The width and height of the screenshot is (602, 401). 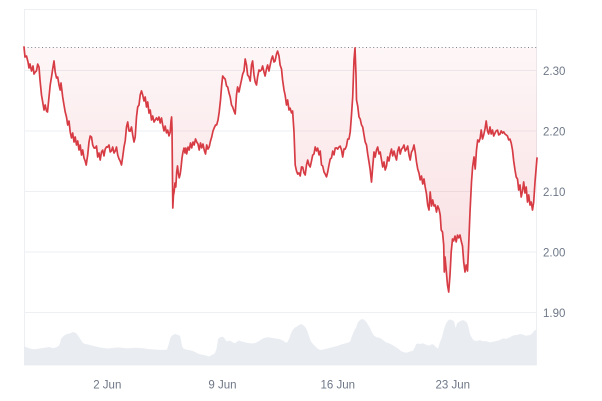 I want to click on svg-text: 2.30, so click(x=554, y=72).